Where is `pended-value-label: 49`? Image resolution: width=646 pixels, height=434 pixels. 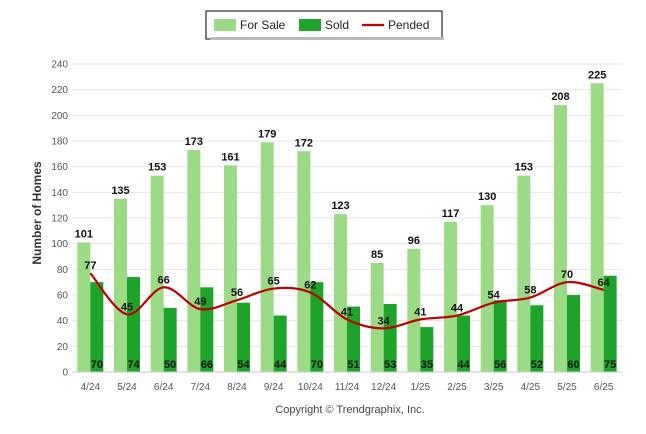
pended-value-label: 49 is located at coordinates (200, 302).